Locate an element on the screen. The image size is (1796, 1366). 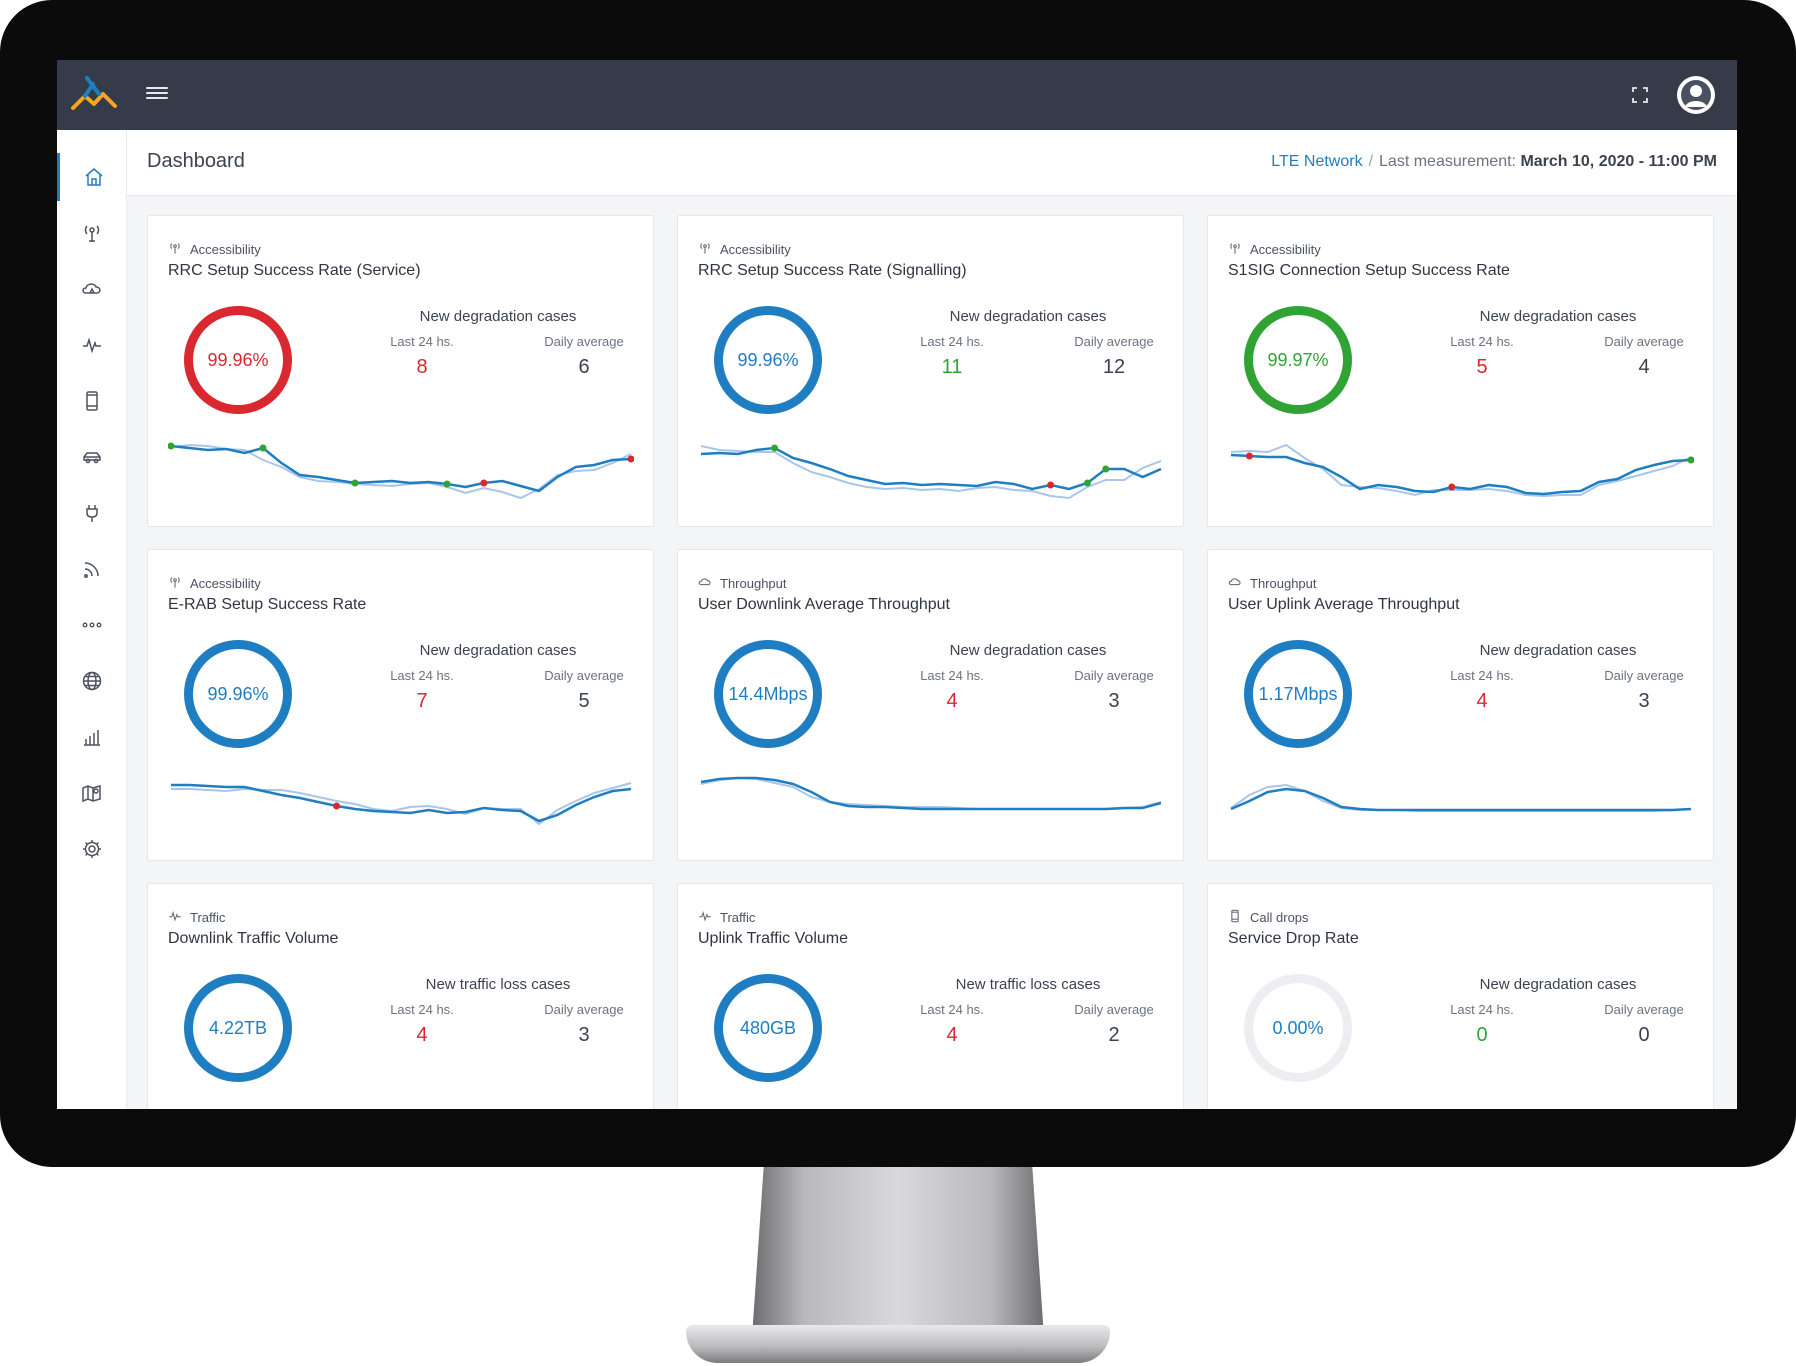
sidebar-item-cells is located at coordinates (92, 233).